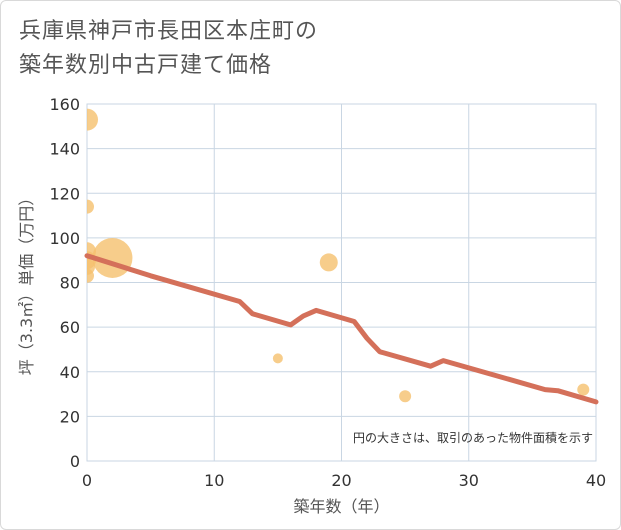 The width and height of the screenshot is (621, 530). I want to click on y-tick-label: 0, so click(75, 461).